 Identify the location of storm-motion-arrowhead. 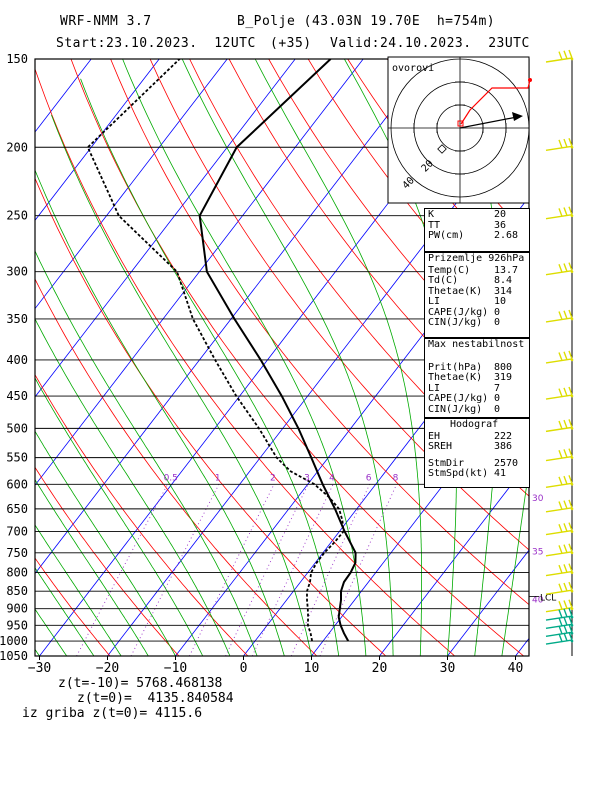
(517, 116).